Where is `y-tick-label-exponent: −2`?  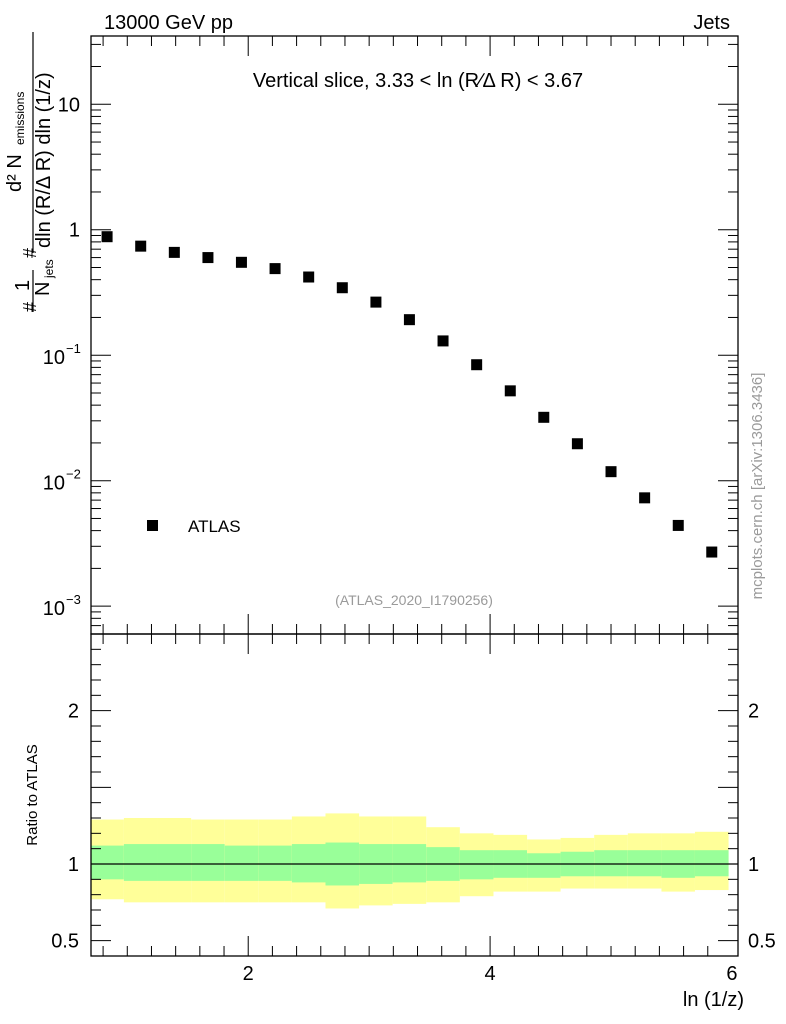
y-tick-label-exponent: −2 is located at coordinates (73, 474).